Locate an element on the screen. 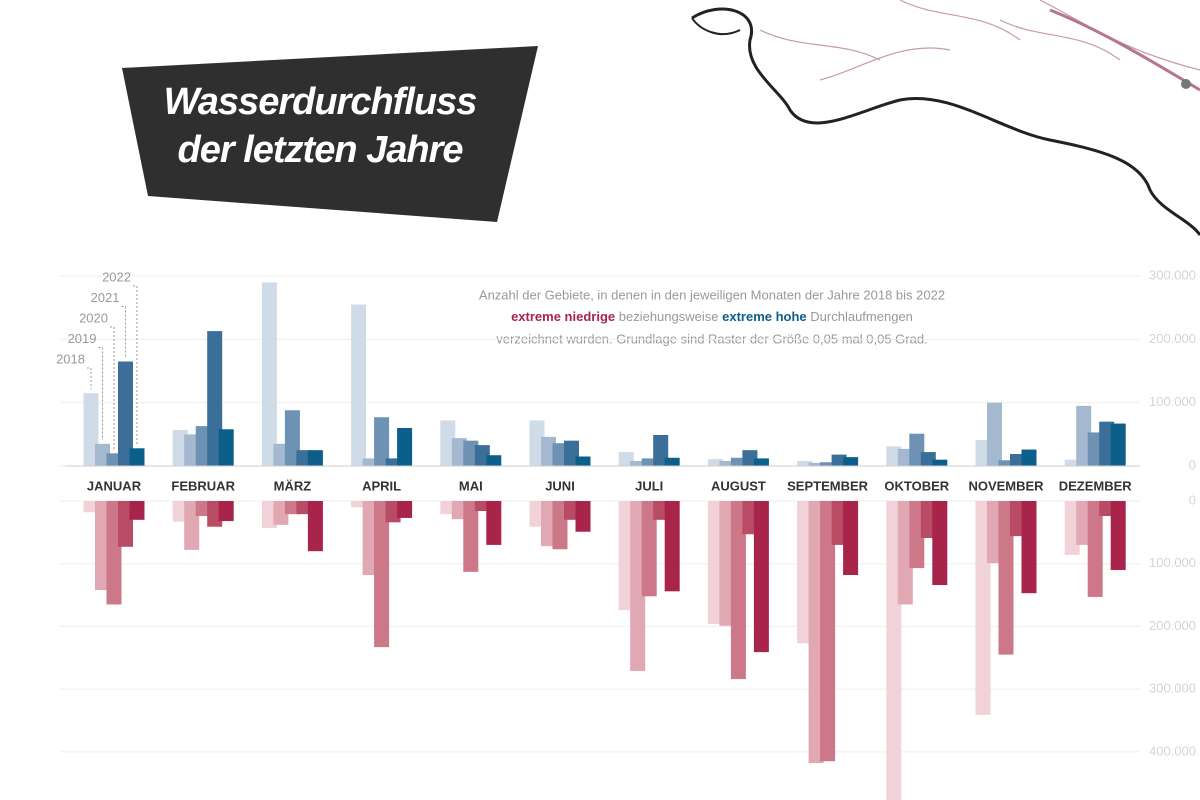 The width and height of the screenshot is (1200, 800). x-tick-label: MAI is located at coordinates (471, 485).